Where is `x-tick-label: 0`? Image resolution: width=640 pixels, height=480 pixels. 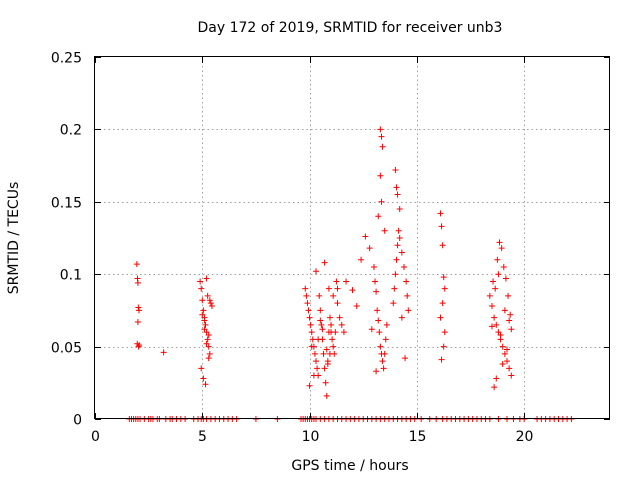
x-tick-label: 0 is located at coordinates (95, 437).